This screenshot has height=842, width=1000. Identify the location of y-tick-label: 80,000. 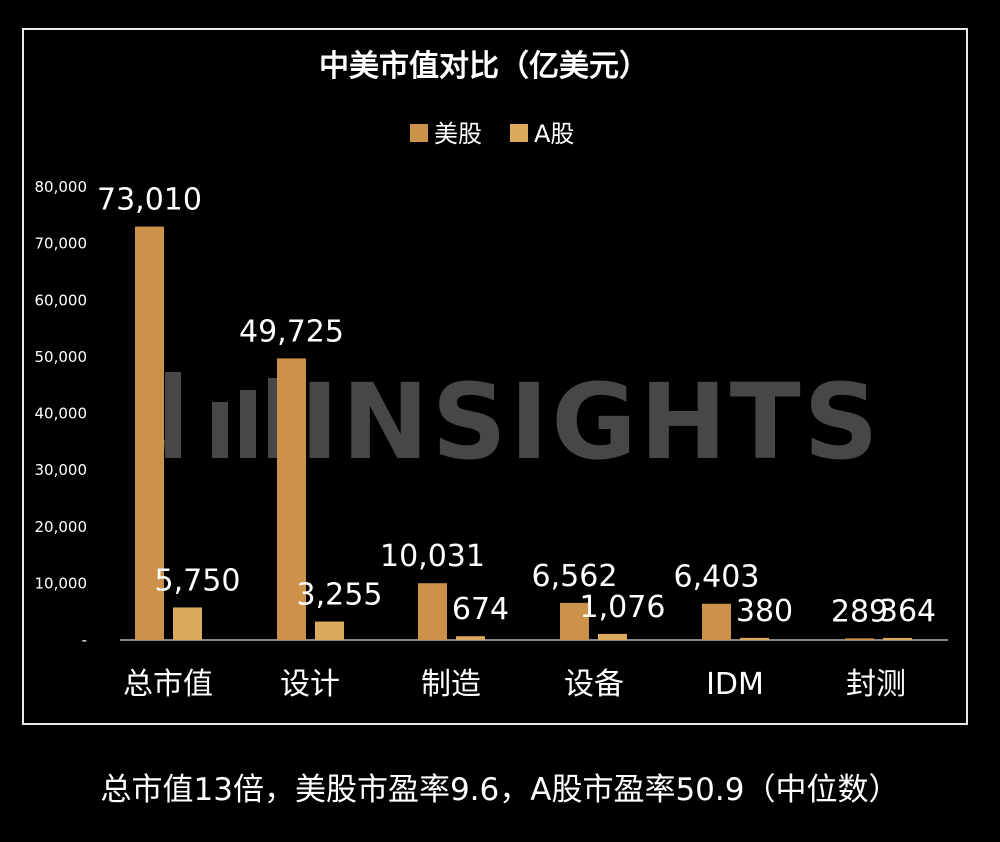
(61, 187).